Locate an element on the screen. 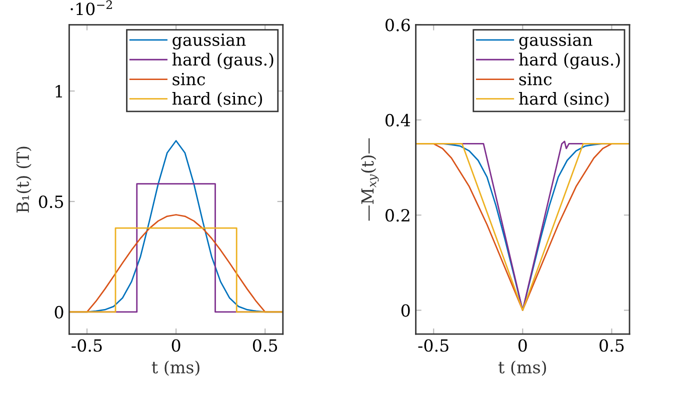  y-tick-label: 0.4 is located at coordinates (398, 120).